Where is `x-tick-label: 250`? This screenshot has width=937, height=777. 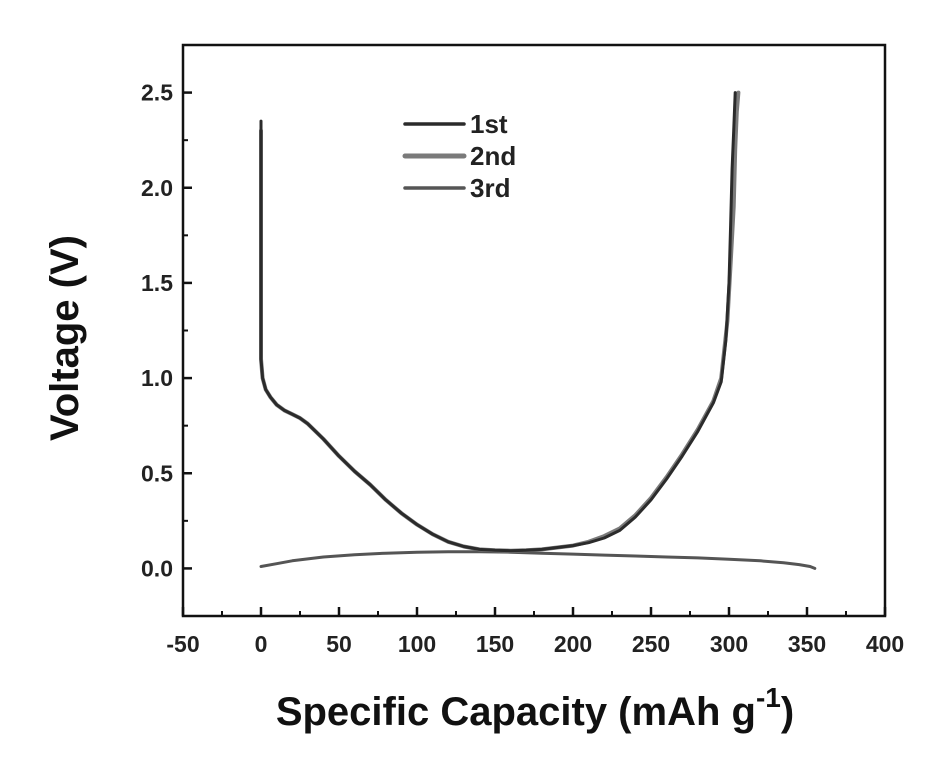
x-tick-label: 250 is located at coordinates (651, 644).